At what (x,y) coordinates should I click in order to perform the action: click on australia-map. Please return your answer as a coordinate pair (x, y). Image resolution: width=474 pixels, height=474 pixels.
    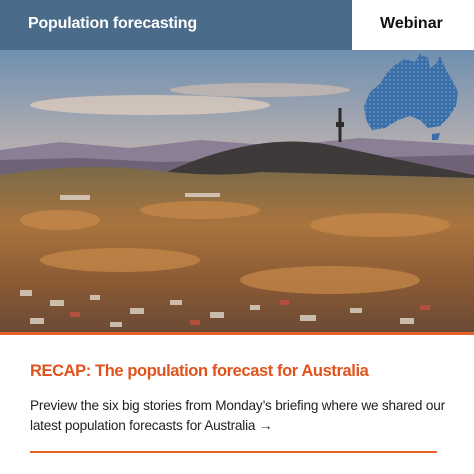
    Looking at the image, I should click on (411, 97).